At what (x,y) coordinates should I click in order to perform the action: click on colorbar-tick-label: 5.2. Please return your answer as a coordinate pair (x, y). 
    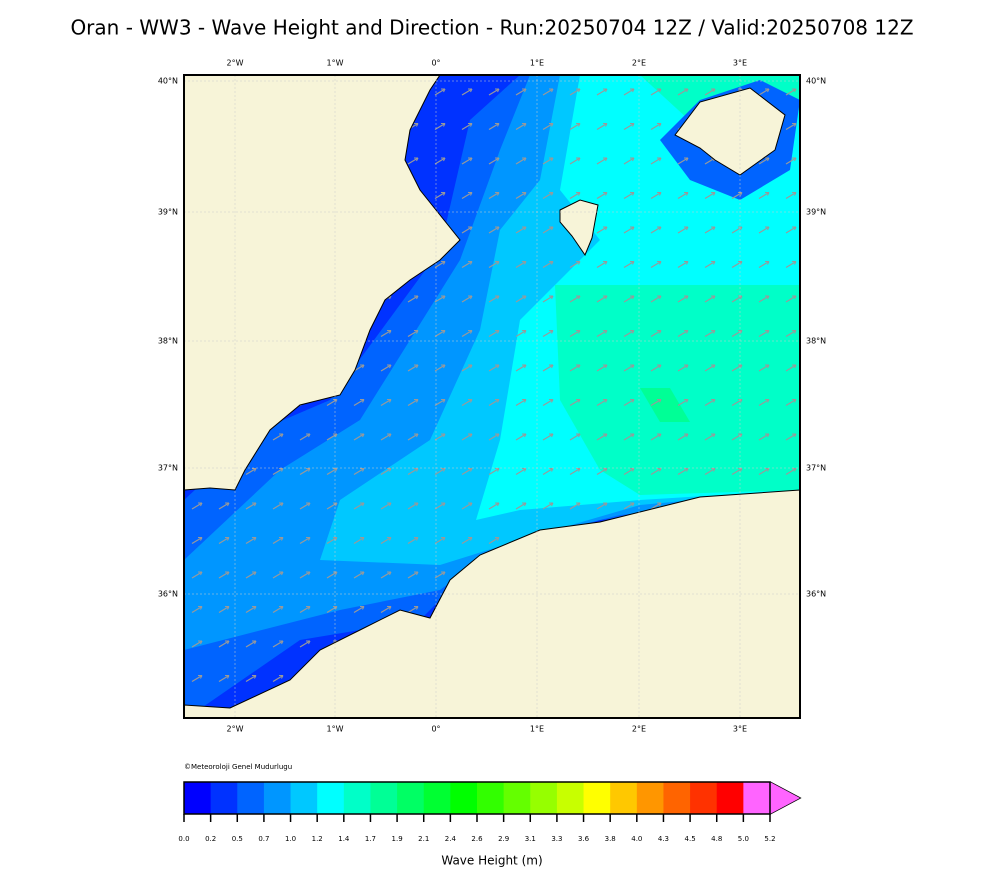
    Looking at the image, I should click on (769, 839).